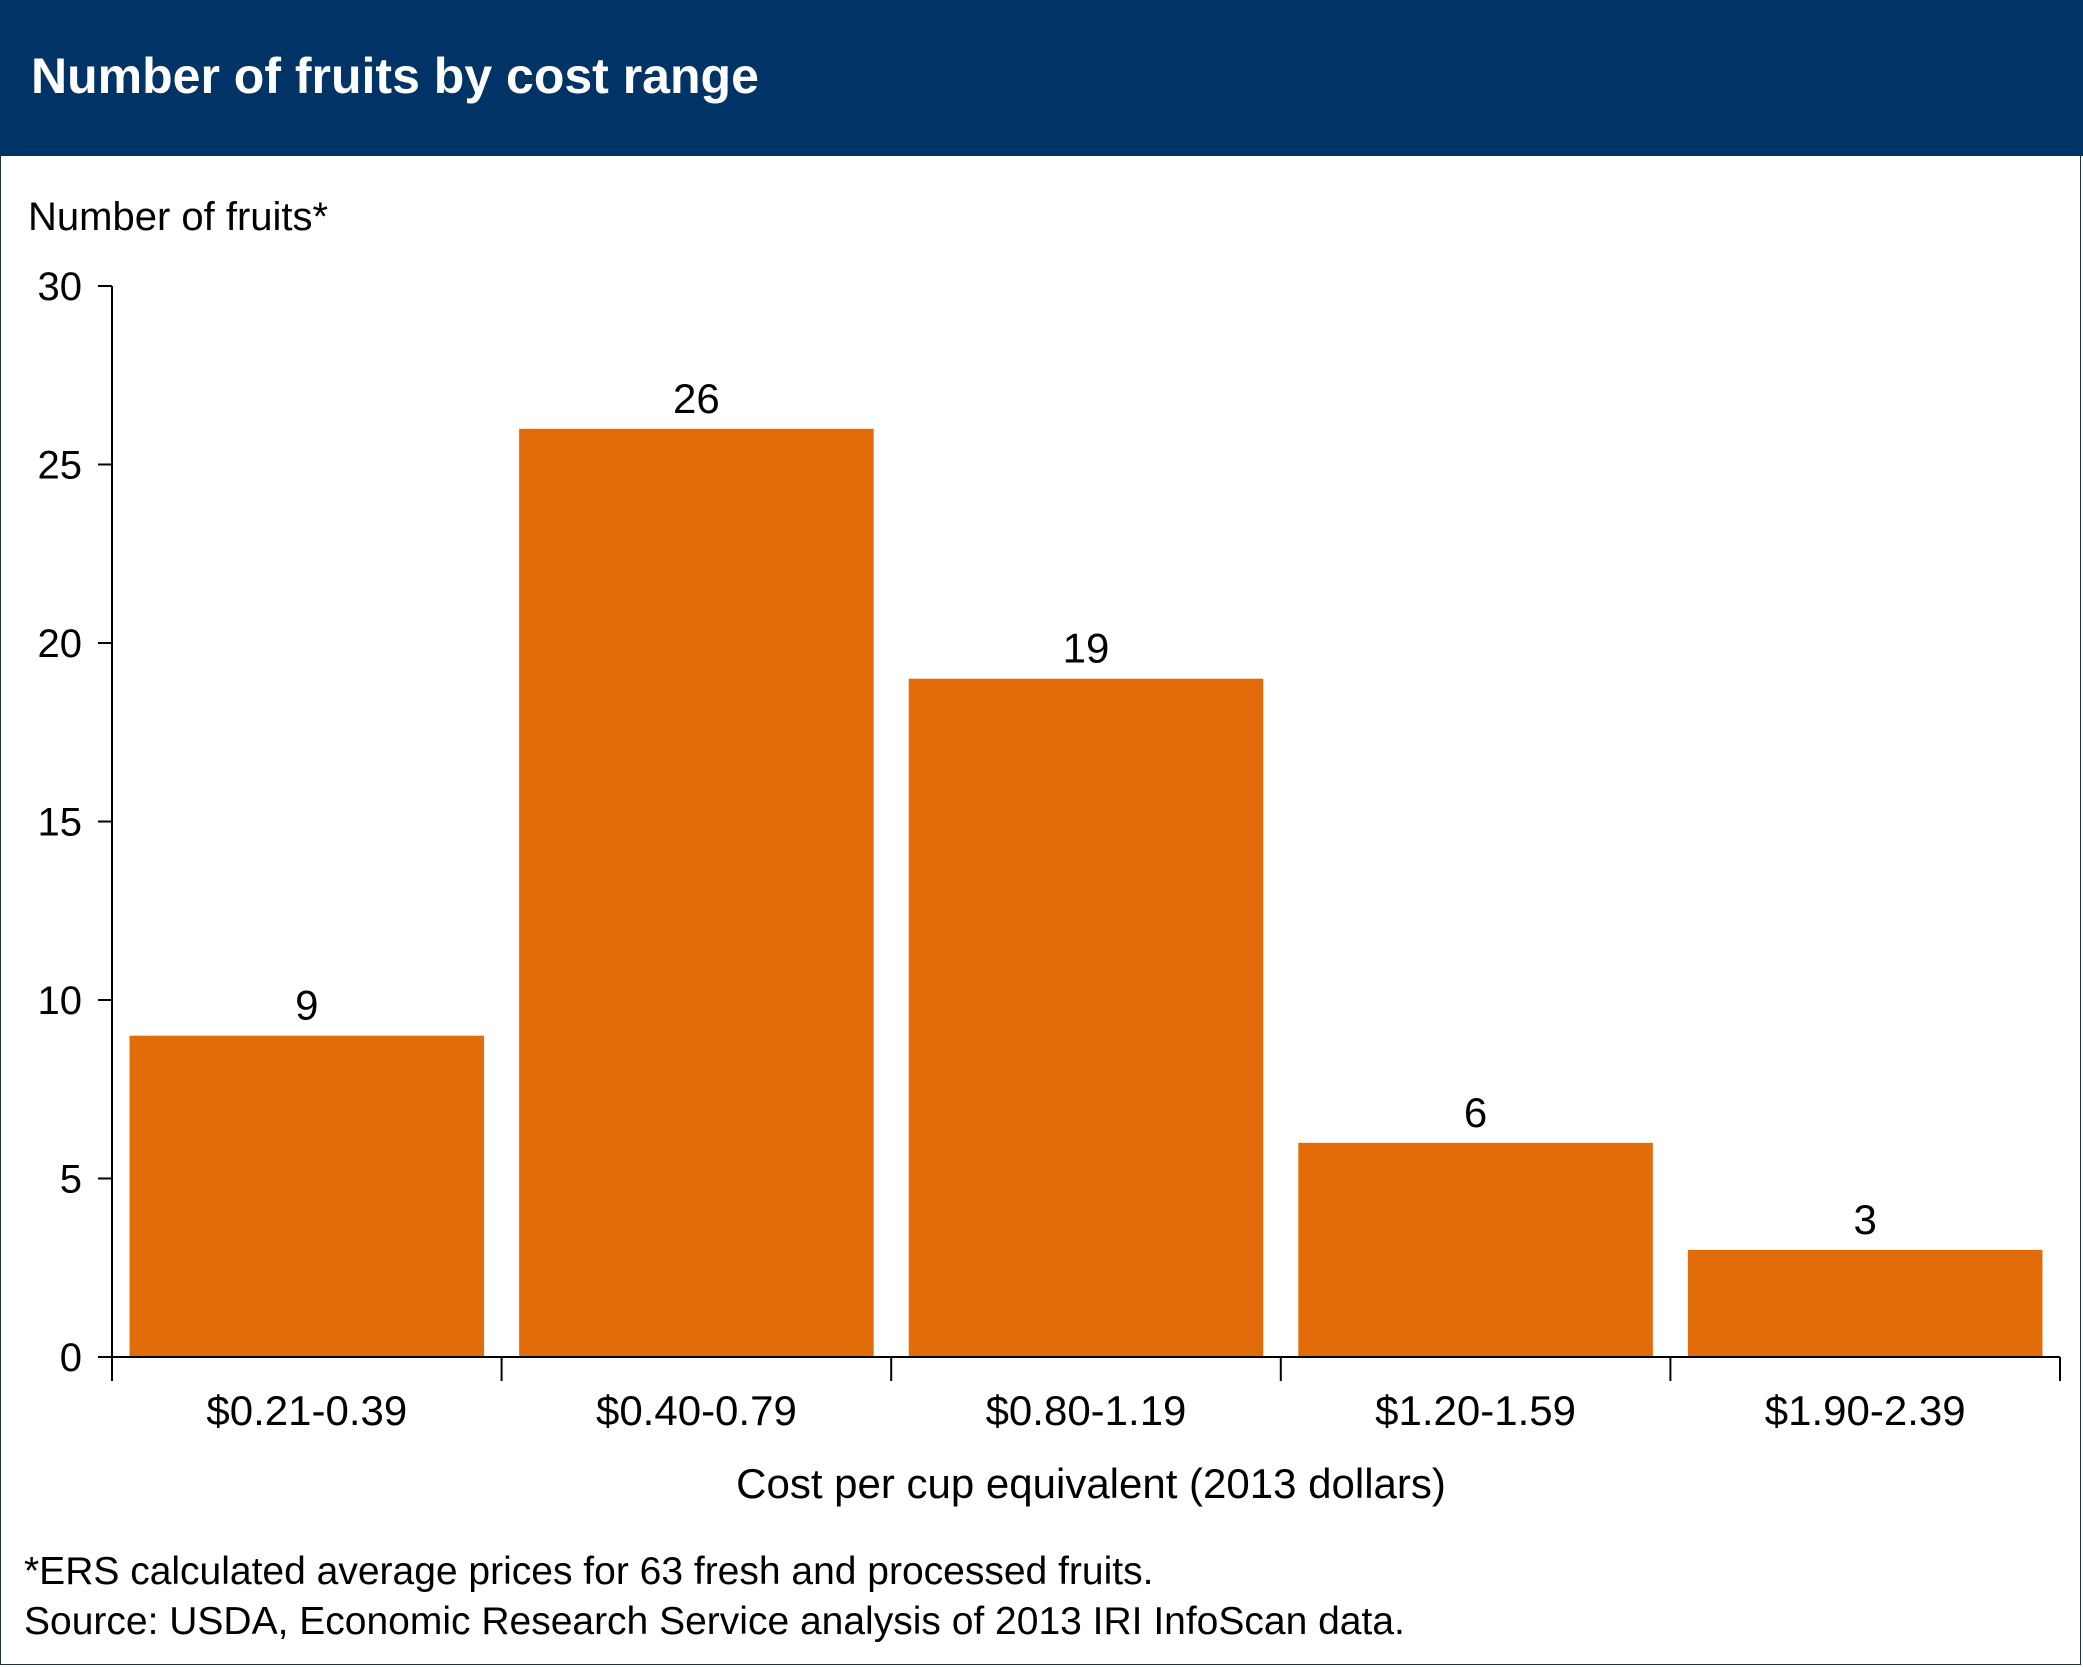 This screenshot has width=2083, height=1667. Describe the element at coordinates (696, 1410) in the screenshot. I see `x-tick-label-2: $0.40-0.79` at that location.